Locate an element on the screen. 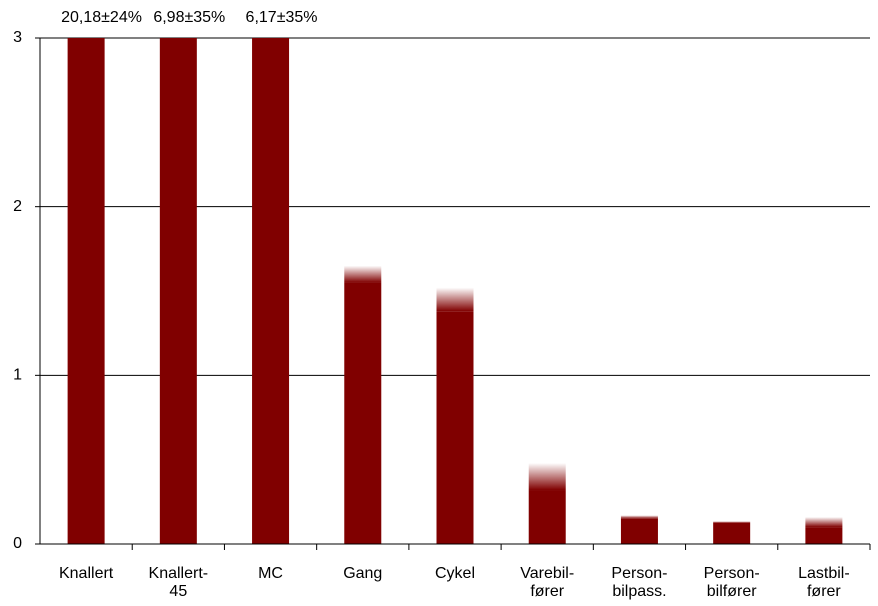 Image resolution: width=878 pixels, height=606 pixels. value-label: 6,98±35% is located at coordinates (189, 17).